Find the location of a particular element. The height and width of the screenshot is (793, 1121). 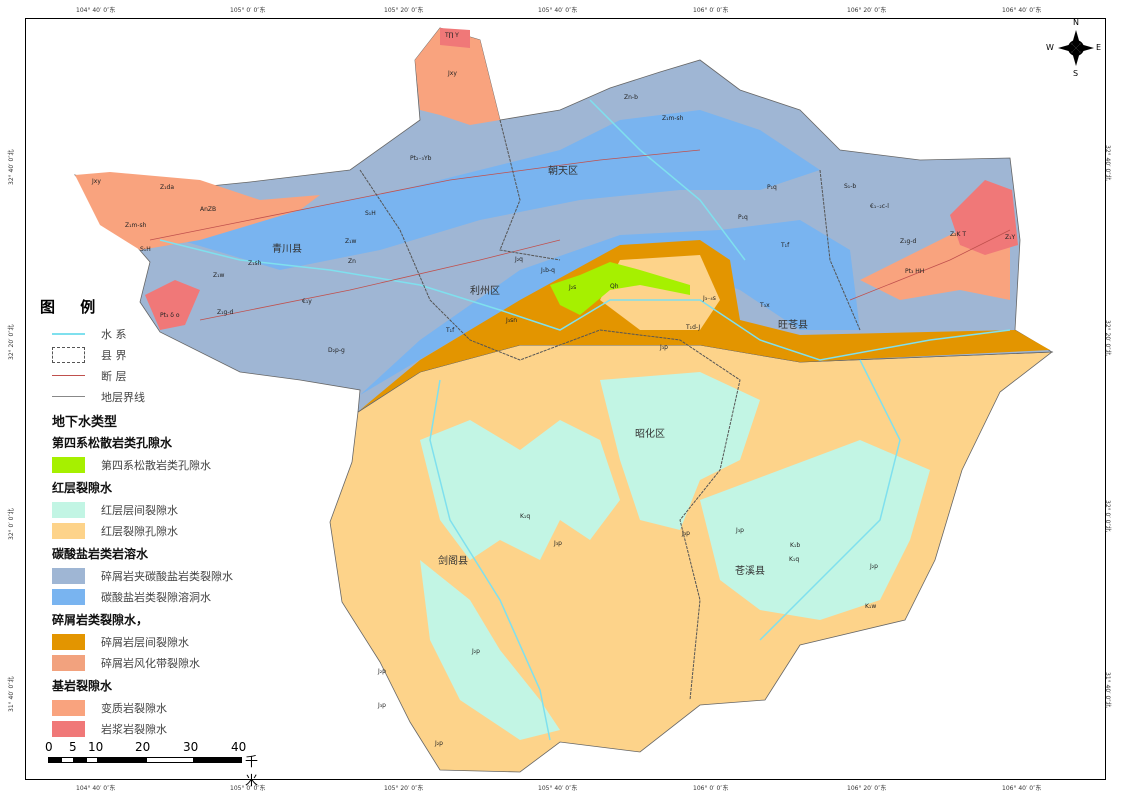

place-label: 利州区 is located at coordinates (485, 291).